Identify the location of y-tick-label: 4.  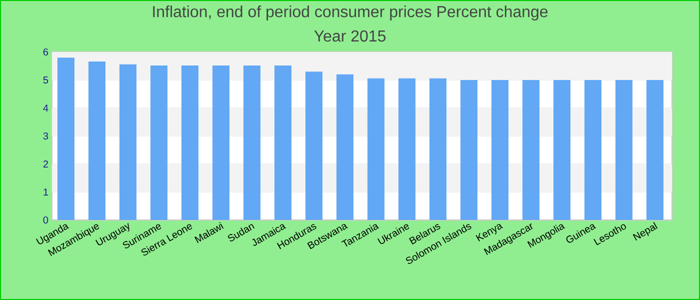
(45, 108).